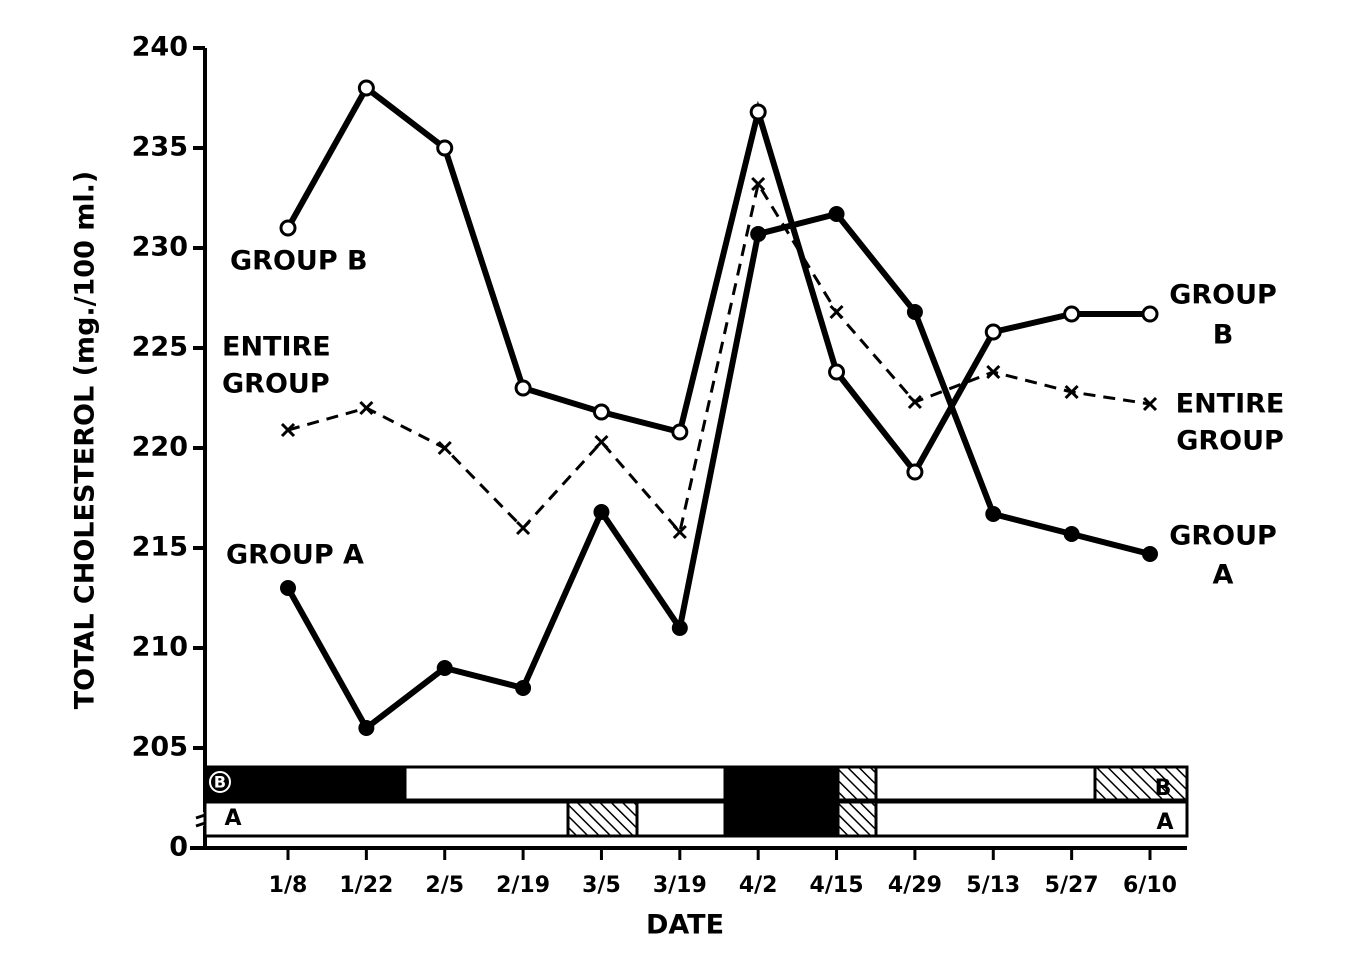  I want to click on y-tick-label: 215, so click(160, 547).